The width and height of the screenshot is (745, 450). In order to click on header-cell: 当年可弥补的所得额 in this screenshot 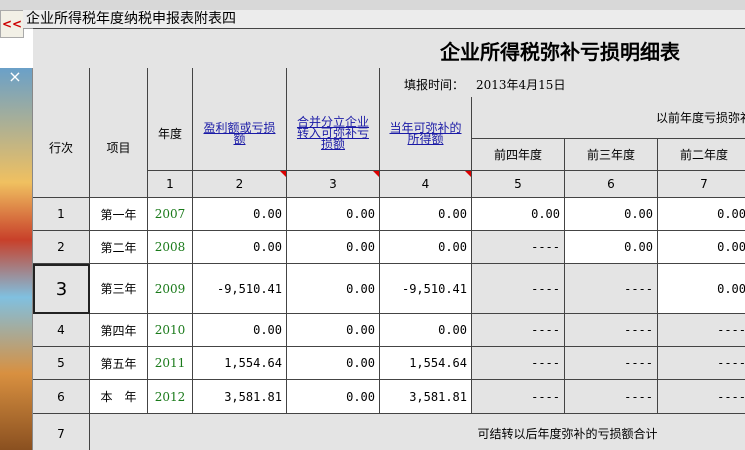, I will do `click(426, 134)`.